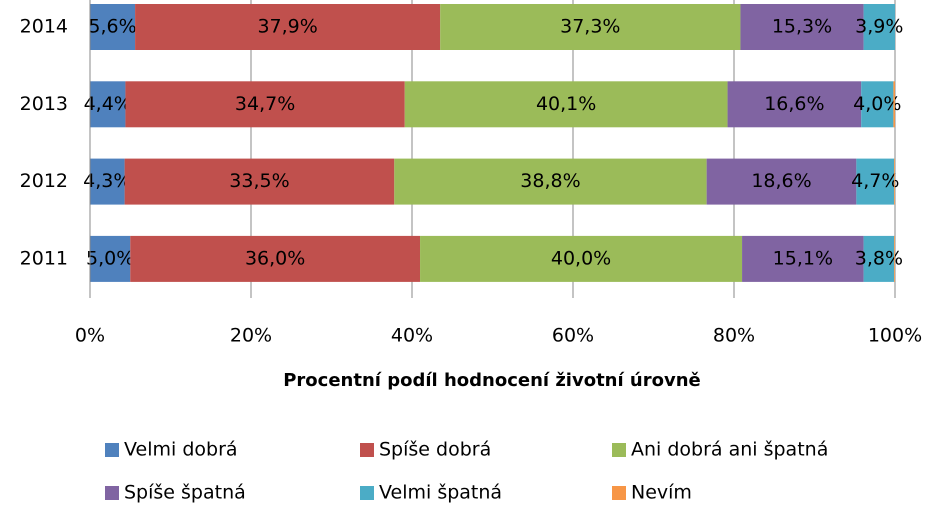 Image resolution: width=927 pixels, height=507 pixels. What do you see at coordinates (44, 104) in the screenshot?
I see `y-tick-label: 2013` at bounding box center [44, 104].